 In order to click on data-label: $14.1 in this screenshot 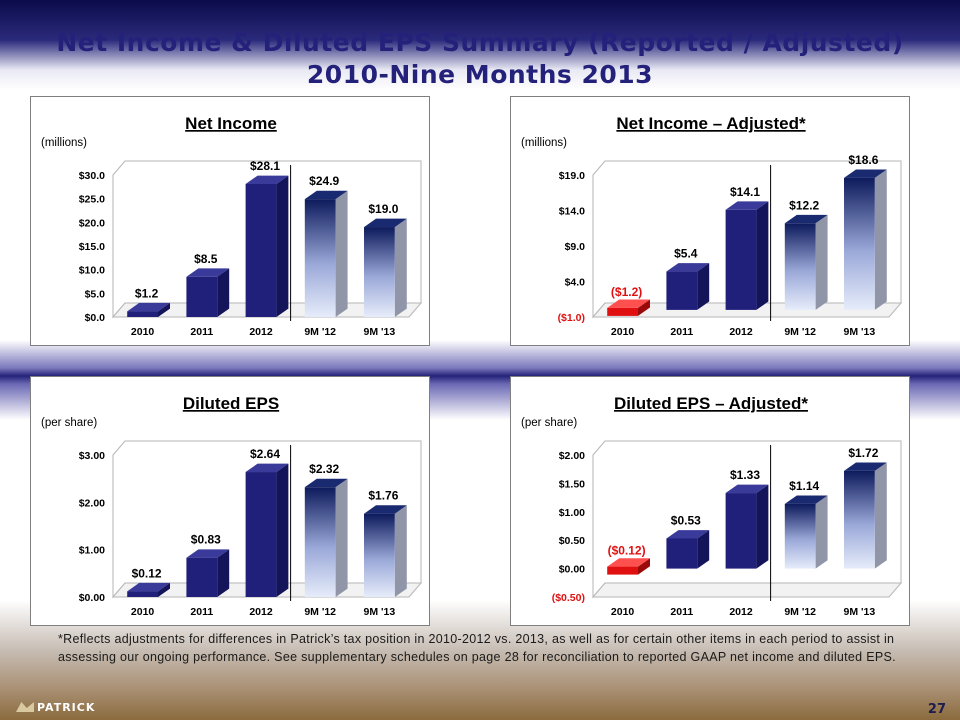, I will do `click(745, 192)`.